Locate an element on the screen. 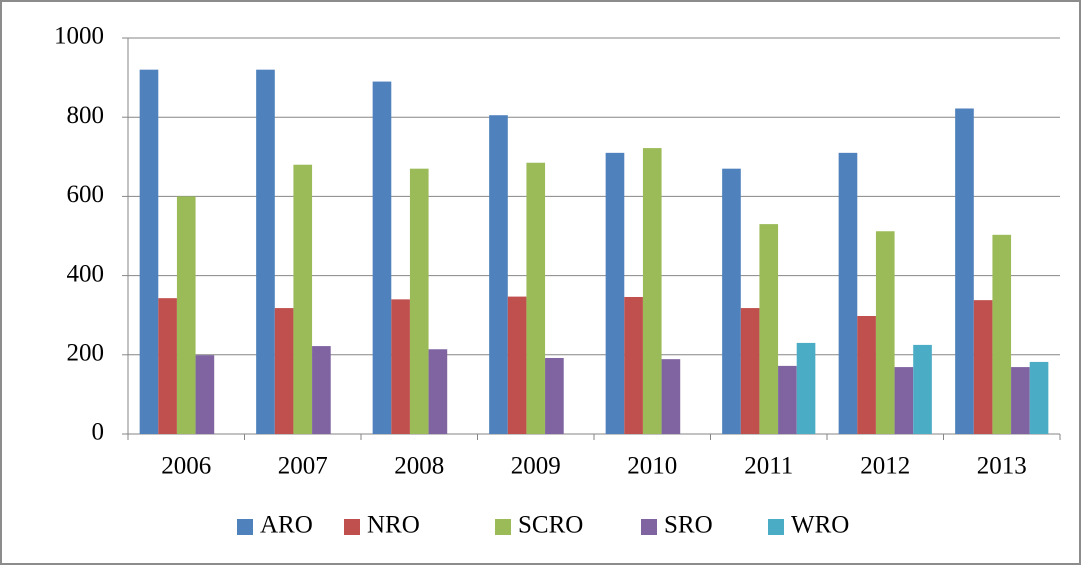 The image size is (1081, 565). x-tick-label: 2009 is located at coordinates (536, 466).